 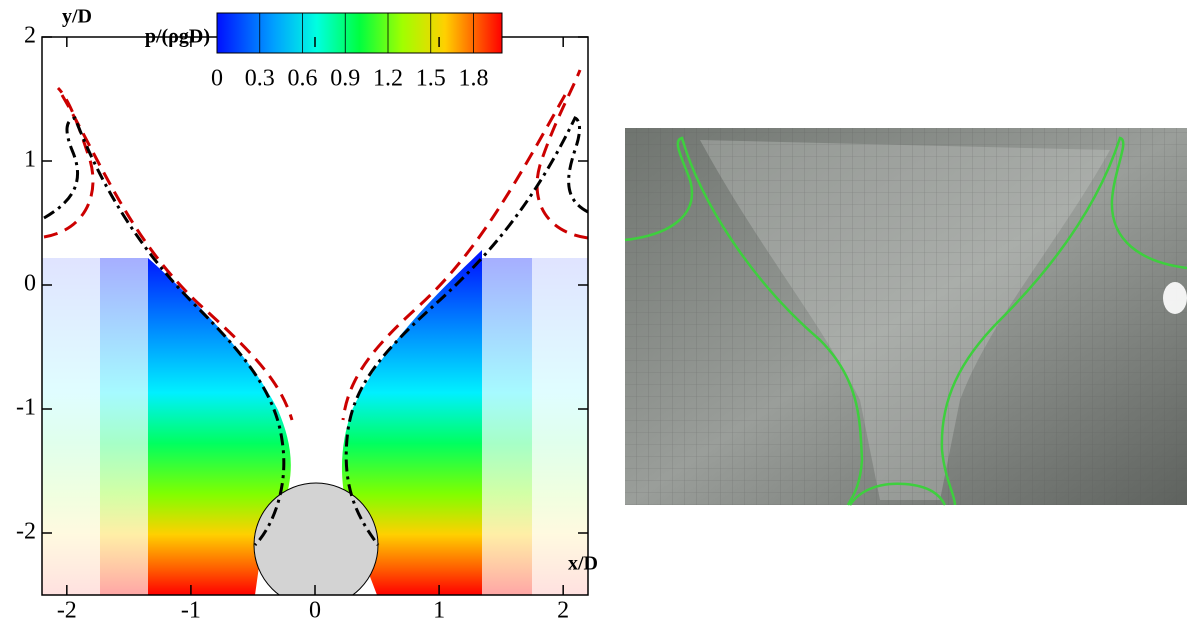 What do you see at coordinates (583, 564) in the screenshot?
I see `x-axis-label: x/D` at bounding box center [583, 564].